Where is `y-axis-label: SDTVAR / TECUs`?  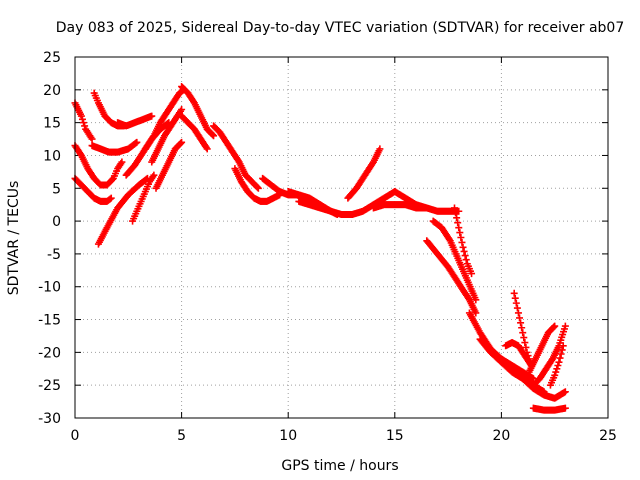 y-axis-label: SDTVAR / TECUs is located at coordinates (14, 238).